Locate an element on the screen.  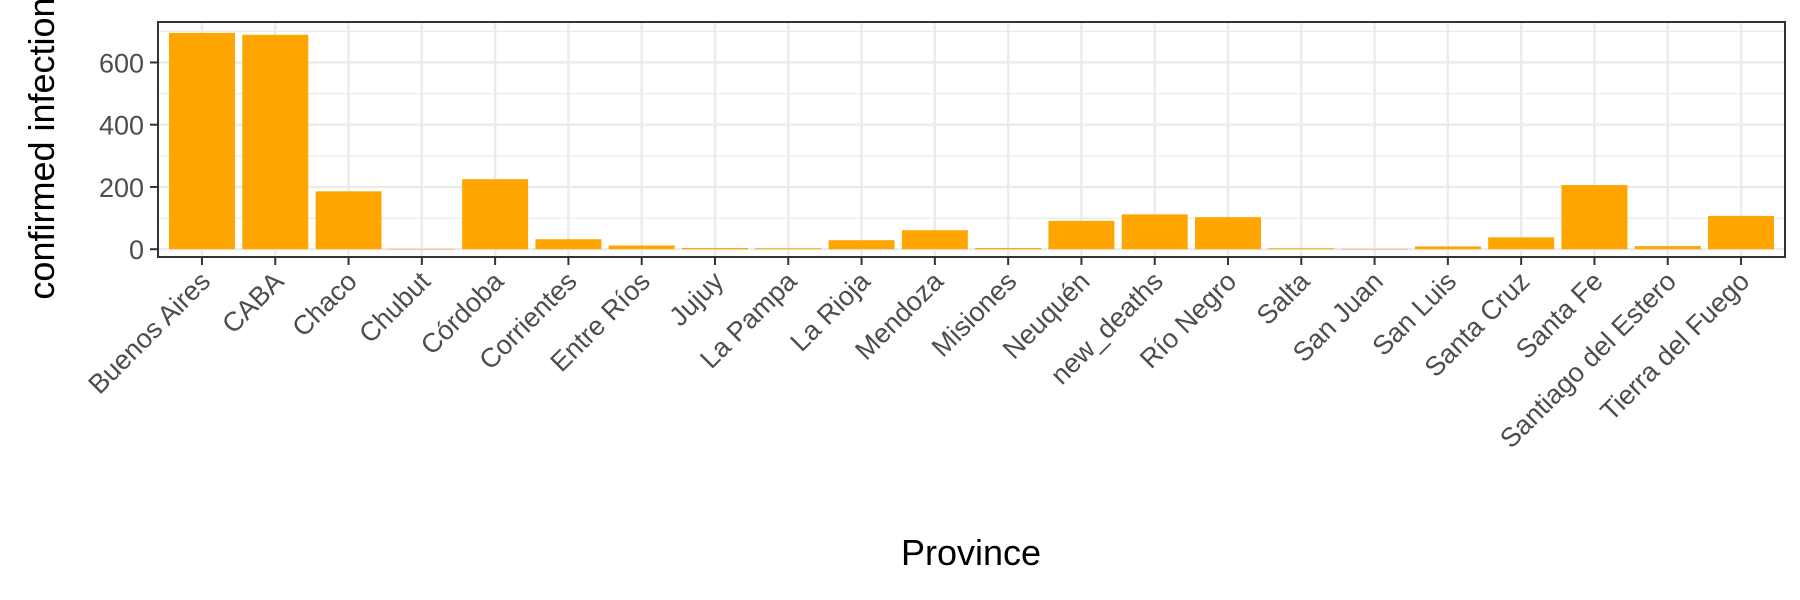
y-tick-label: 600 is located at coordinates (121, 63).